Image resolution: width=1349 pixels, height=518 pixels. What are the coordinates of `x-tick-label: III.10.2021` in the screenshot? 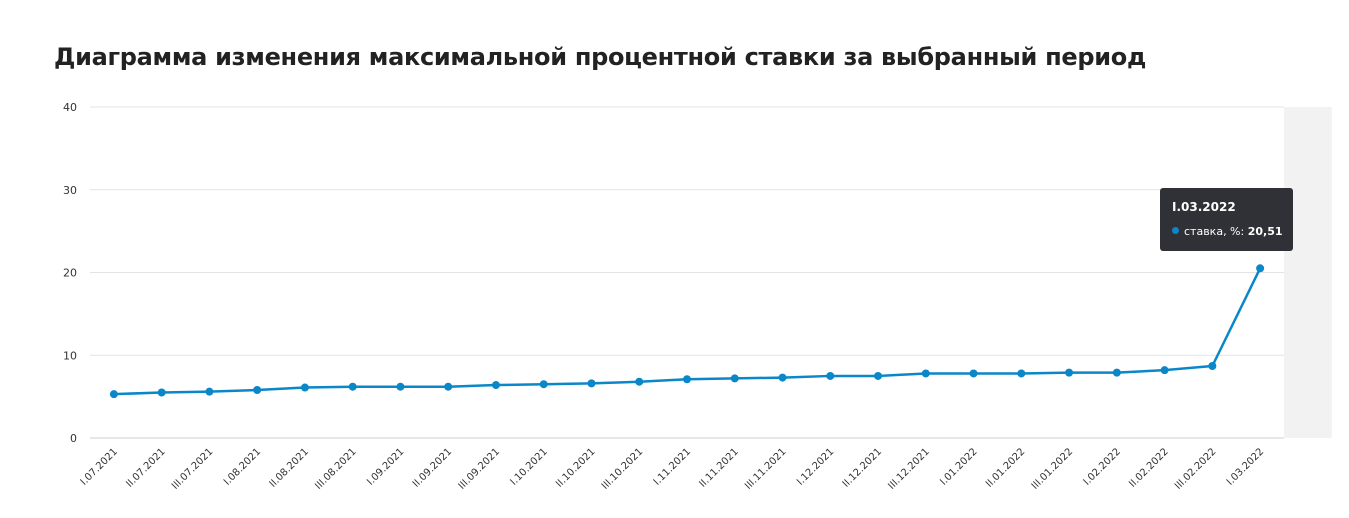 It's located at (623, 469).